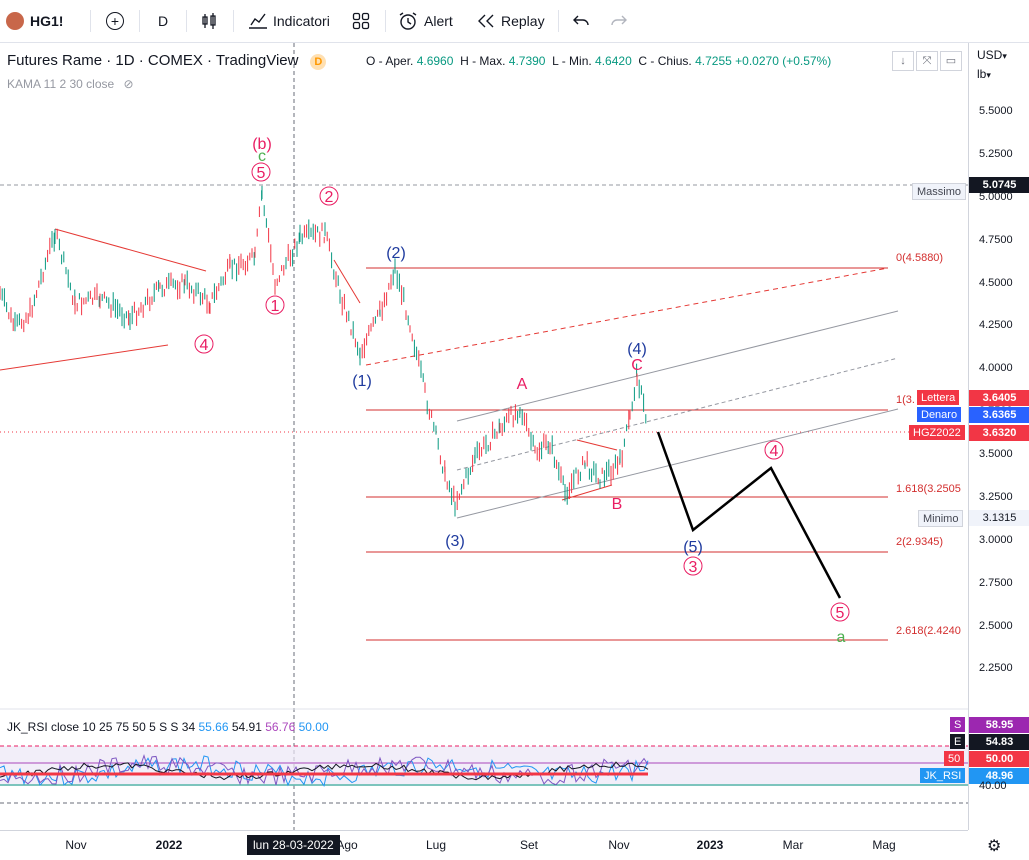 The width and height of the screenshot is (1029, 860). Describe the element at coordinates (903, 61) in the screenshot. I see `move-down-button: ↓` at that location.